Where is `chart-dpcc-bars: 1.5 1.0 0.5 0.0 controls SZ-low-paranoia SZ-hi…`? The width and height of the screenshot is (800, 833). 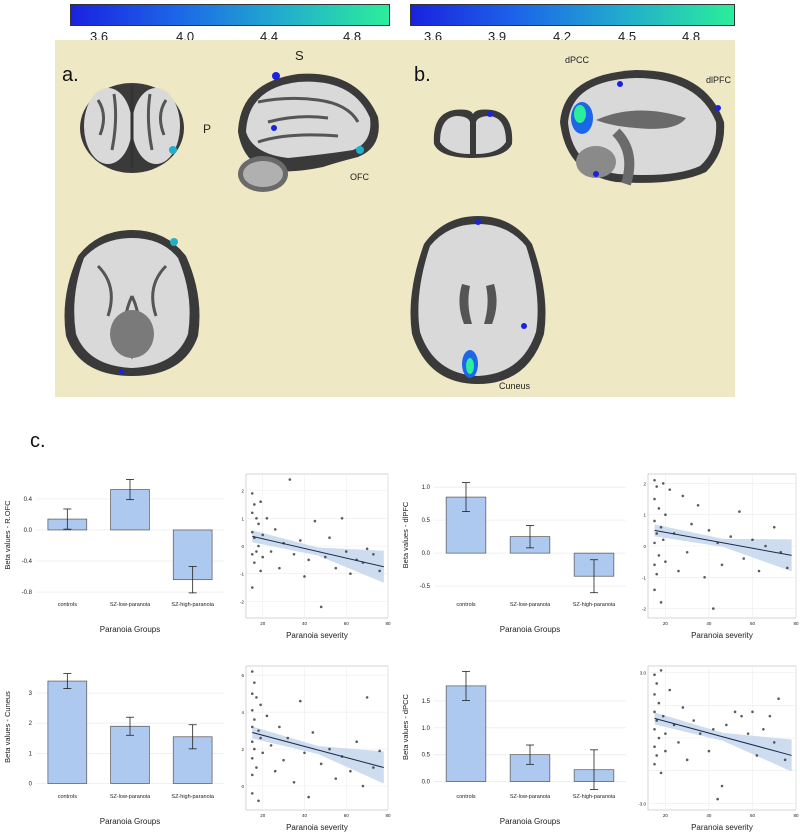
chart-dpcc-bars: 1.5 1.0 0.5 0.0 controls SZ-low-paranoia SZ-hi… is located at coordinates (513, 746).